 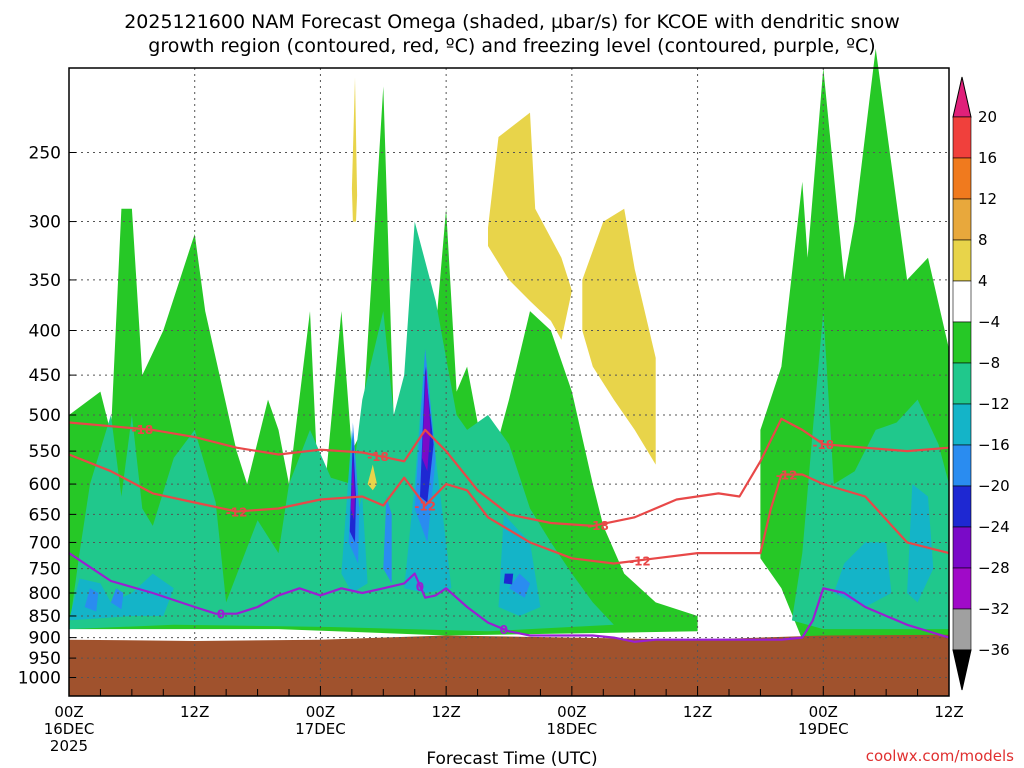 I want to click on ground-fill, so click(x=509, y=665).